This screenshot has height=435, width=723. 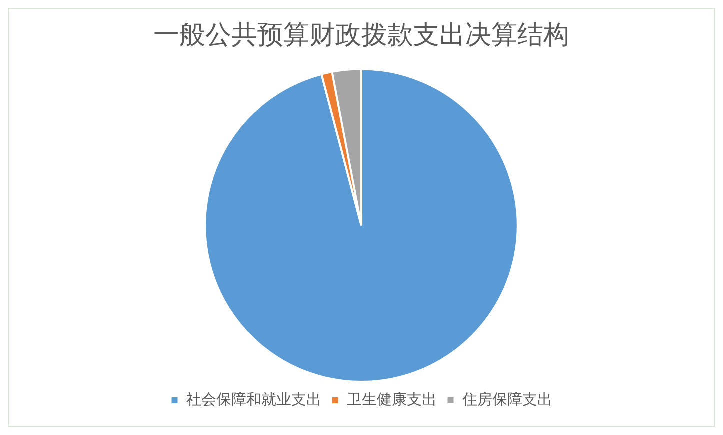 What do you see at coordinates (362, 35) in the screenshot?
I see `chart-title: 一般公共预算财政拨款支出决算结构` at bounding box center [362, 35].